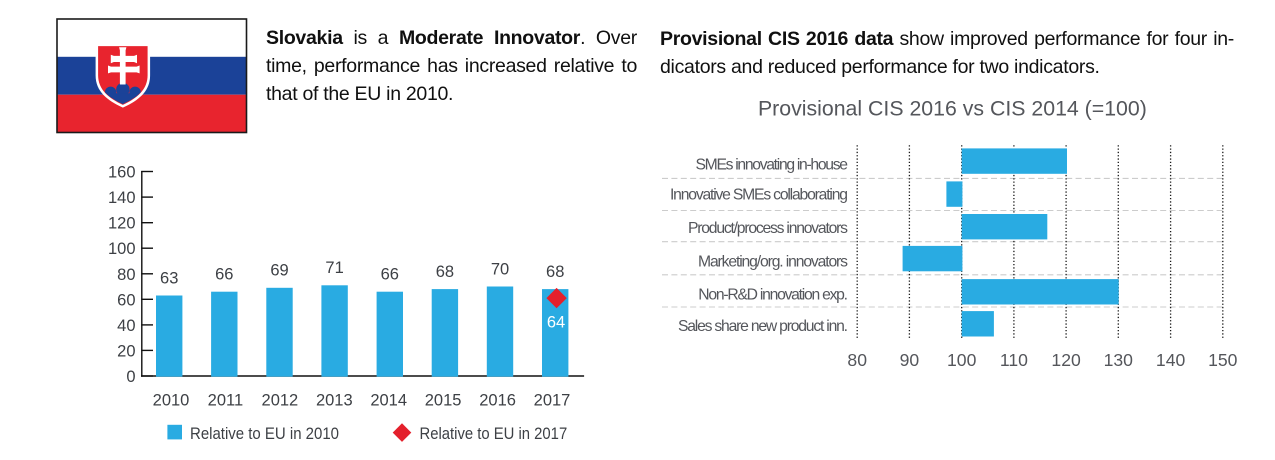 Image resolution: width=1275 pixels, height=460 pixels. What do you see at coordinates (443, 401) in the screenshot?
I see `svg-text: 2015` at bounding box center [443, 401].